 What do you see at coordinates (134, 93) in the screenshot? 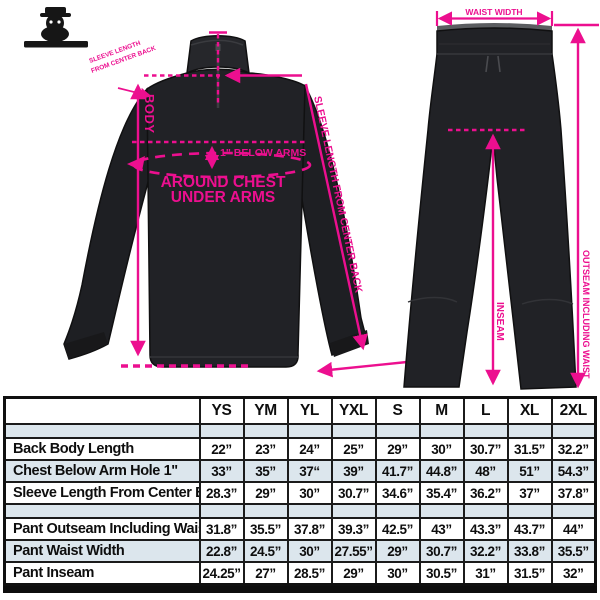
I see `shoulder-note-arrow` at bounding box center [134, 93].